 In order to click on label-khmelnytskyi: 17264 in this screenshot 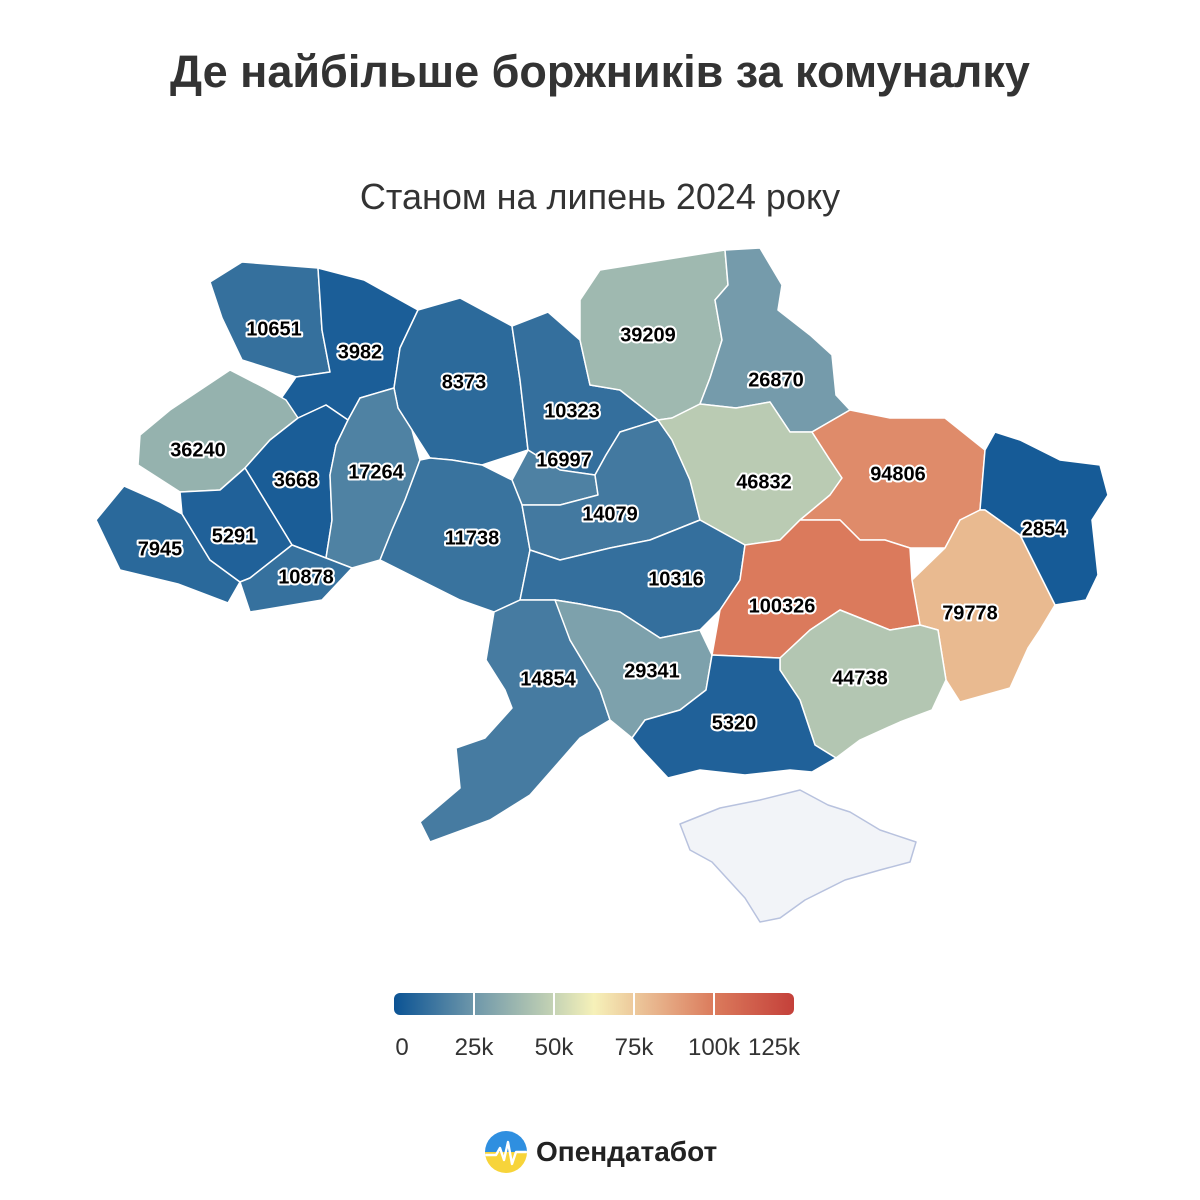, I will do `click(376, 472)`.